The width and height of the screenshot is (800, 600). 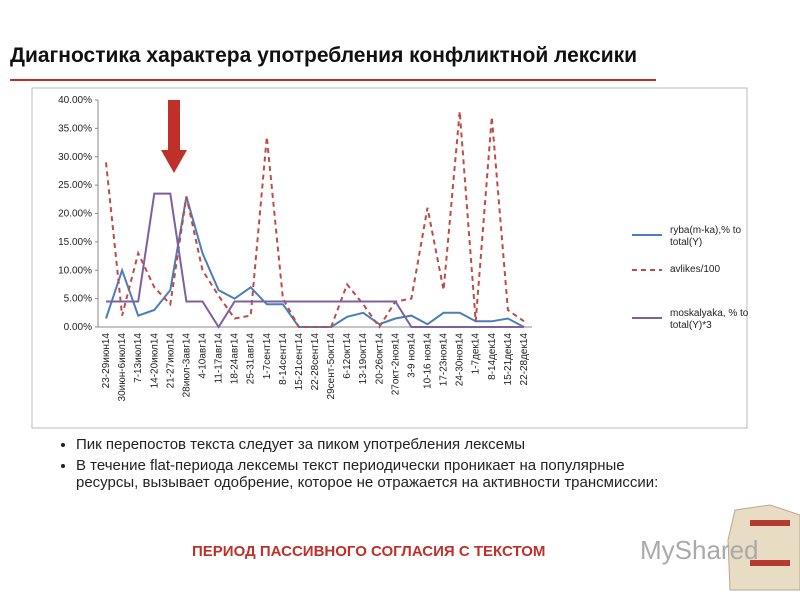 I want to click on x-tick-label: 21-27июл14, so click(x=170, y=361).